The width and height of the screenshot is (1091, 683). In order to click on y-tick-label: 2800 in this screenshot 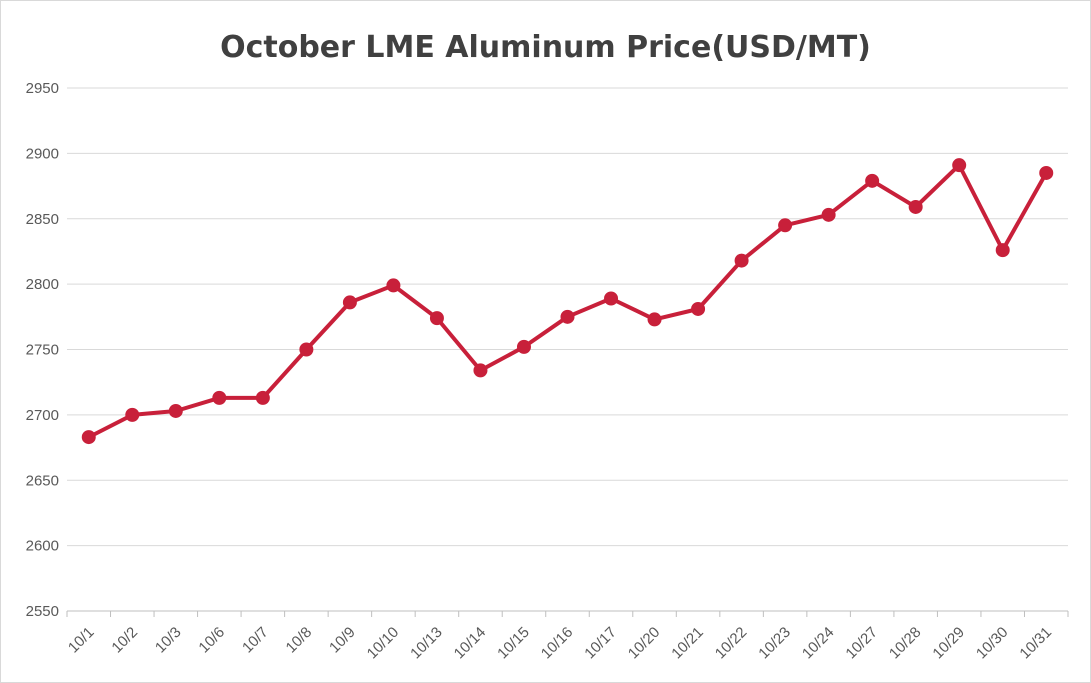, I will do `click(42, 284)`.